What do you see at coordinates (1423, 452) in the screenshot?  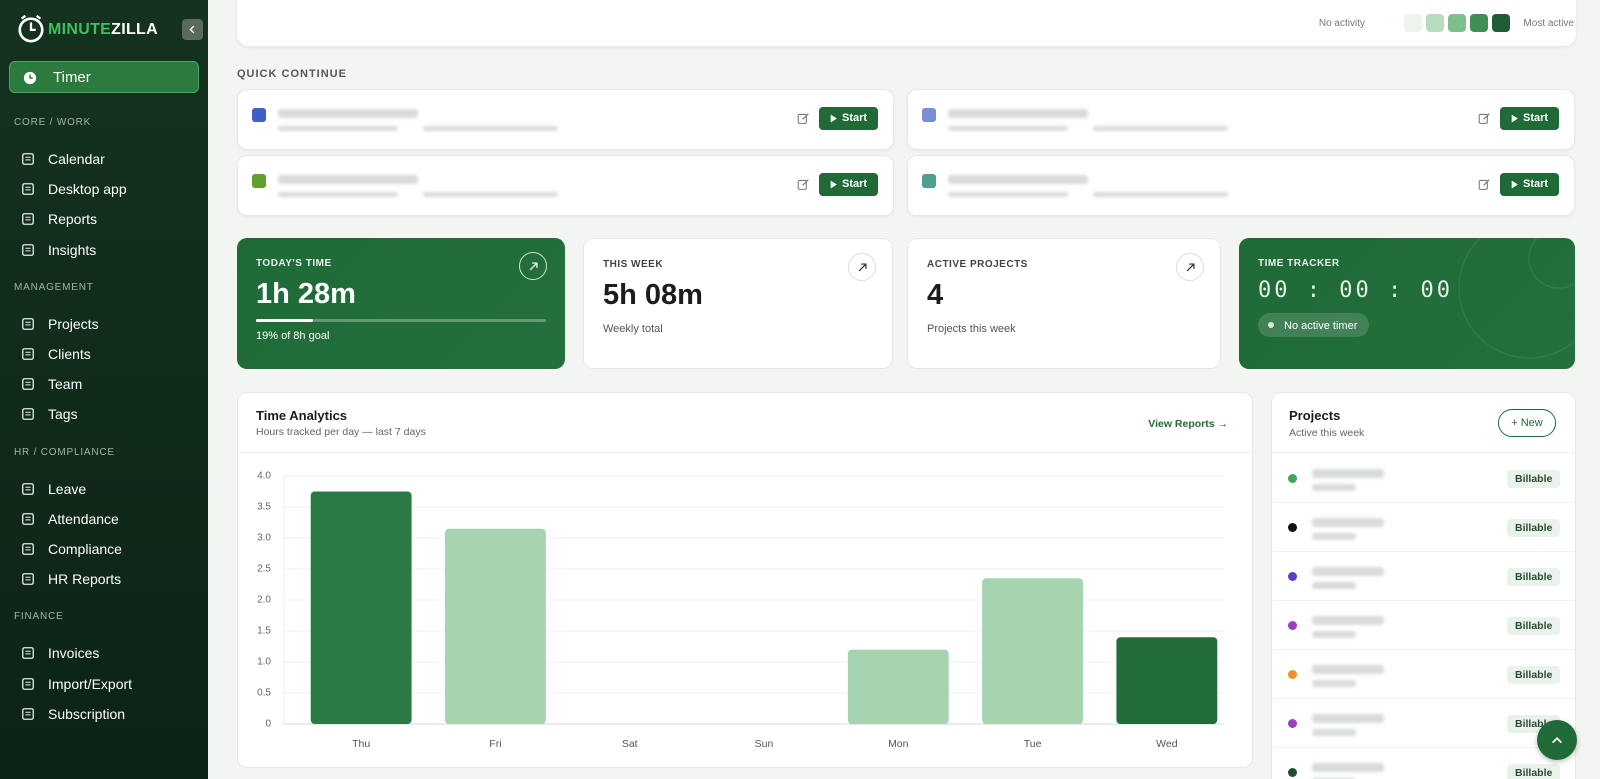 I see `divider` at bounding box center [1423, 452].